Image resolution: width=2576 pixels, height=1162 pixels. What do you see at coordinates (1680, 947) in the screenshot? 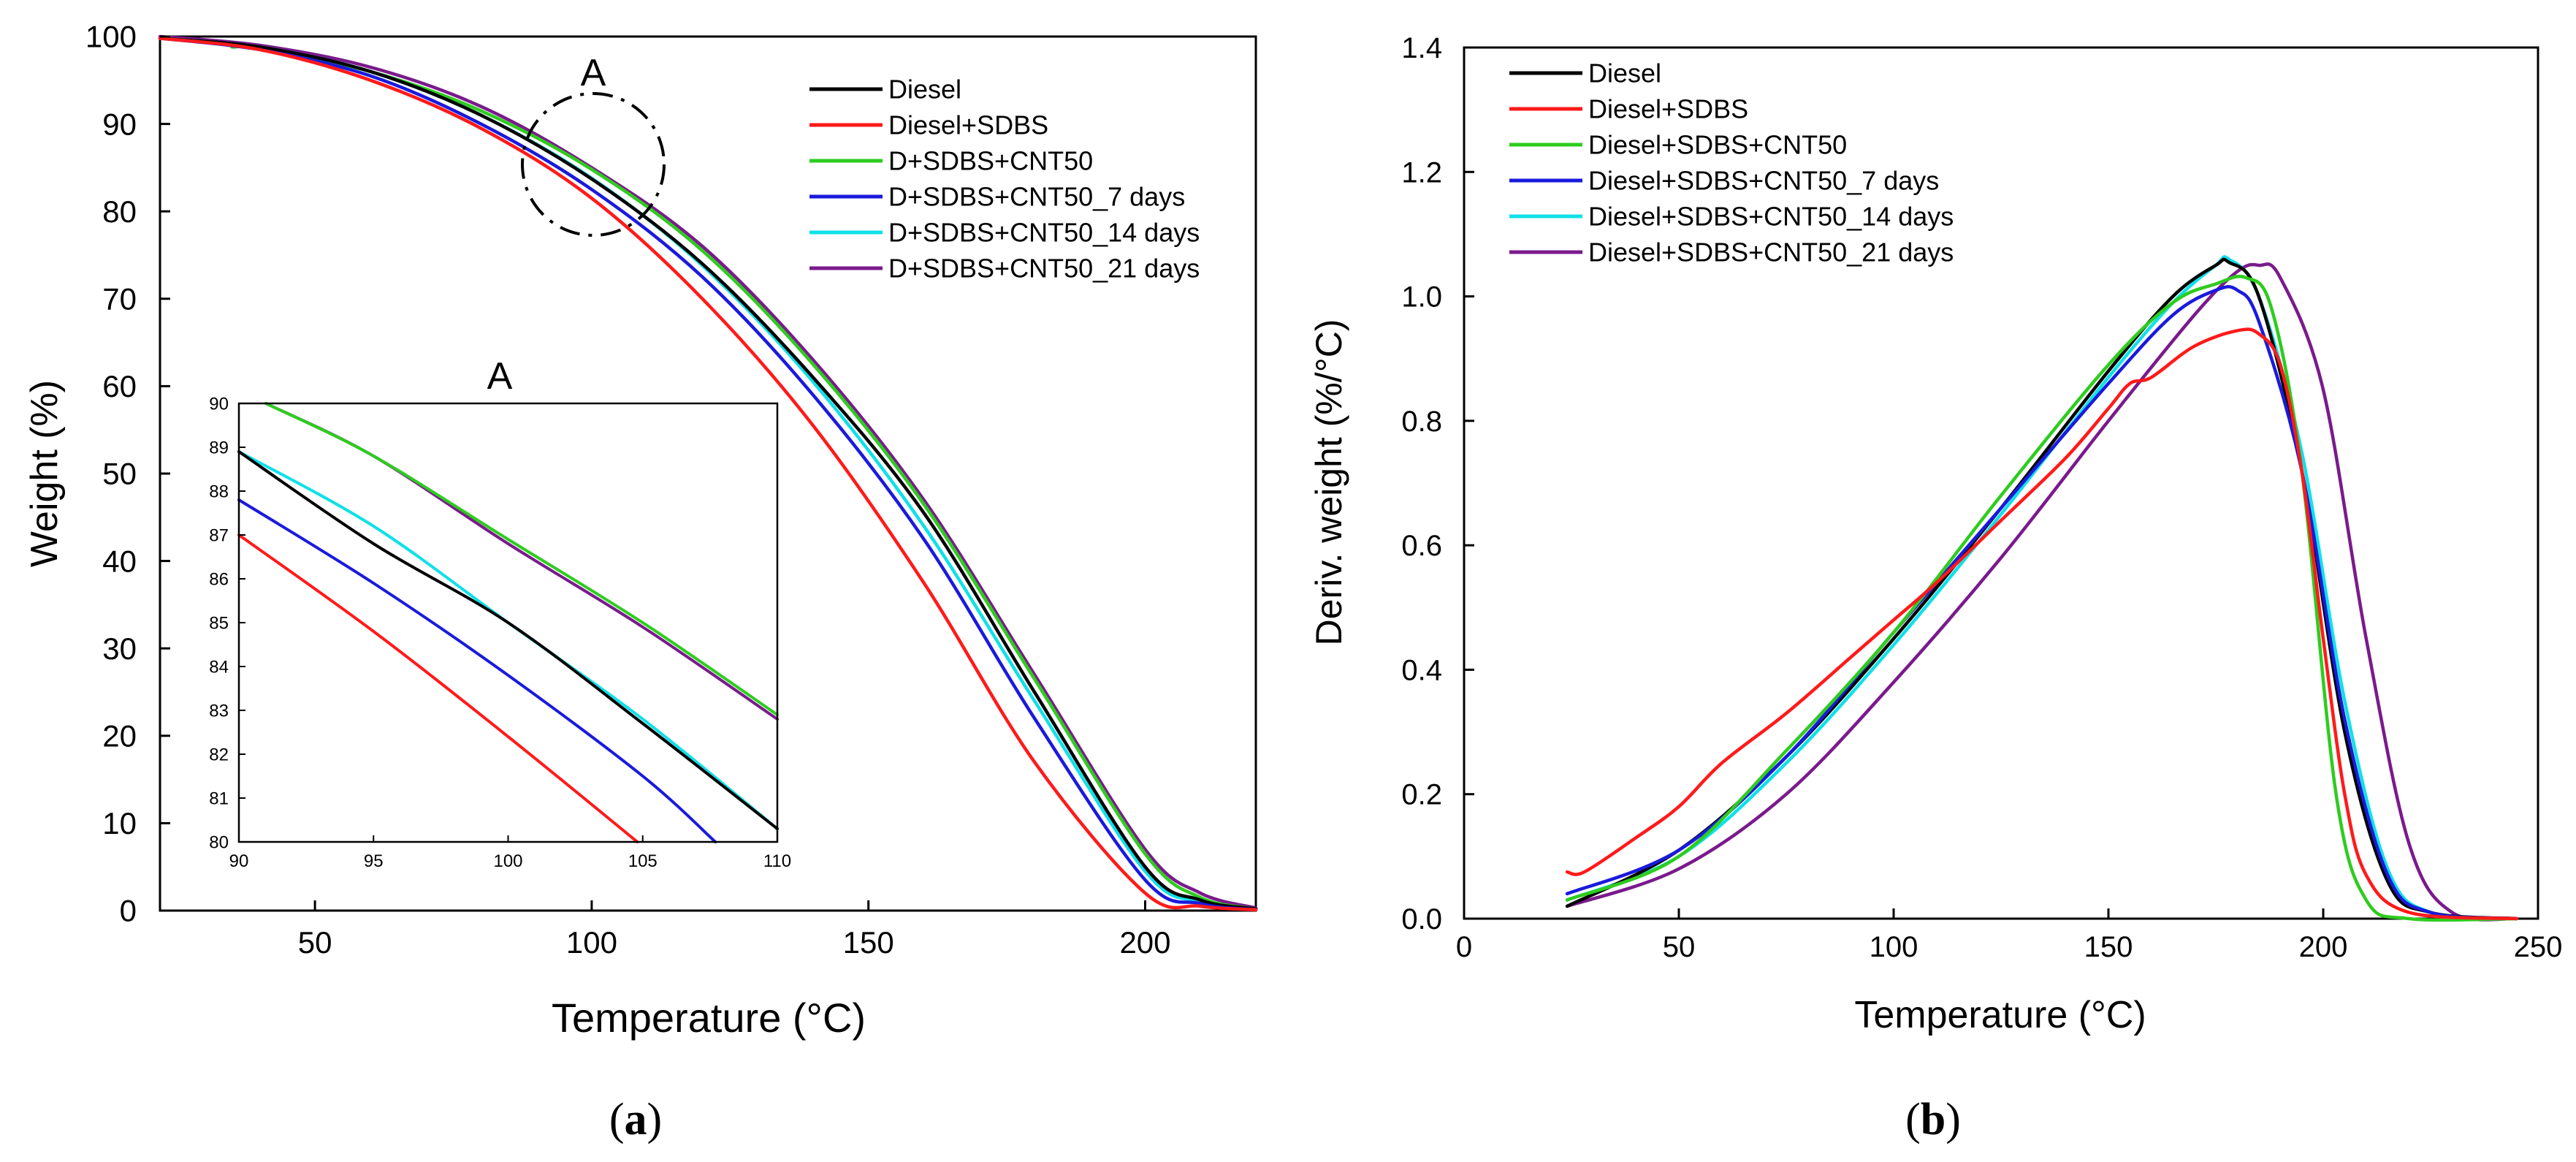
I see `panel-b-x-tick-label: 50` at bounding box center [1680, 947].